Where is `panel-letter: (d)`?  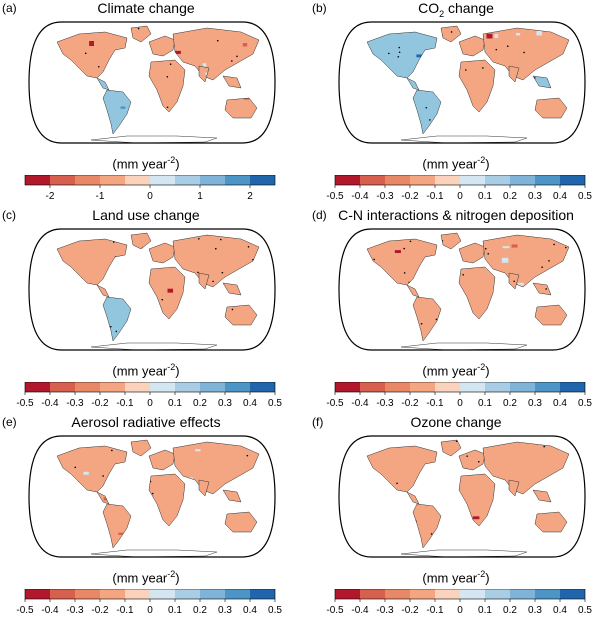 panel-letter: (d) is located at coordinates (319, 215).